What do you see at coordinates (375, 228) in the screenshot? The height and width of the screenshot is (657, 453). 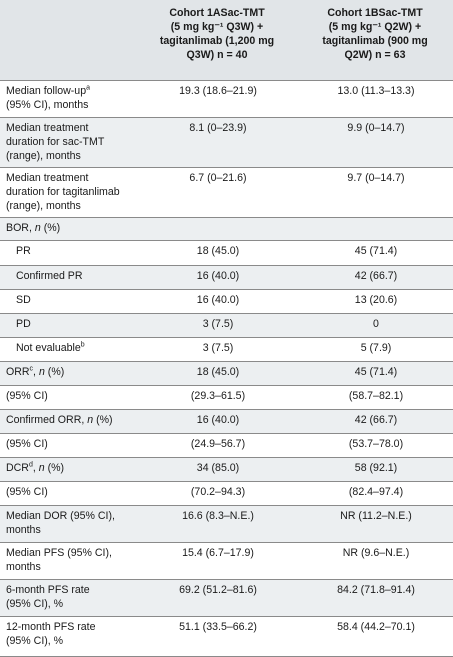 I see `cohort-1b-value` at bounding box center [375, 228].